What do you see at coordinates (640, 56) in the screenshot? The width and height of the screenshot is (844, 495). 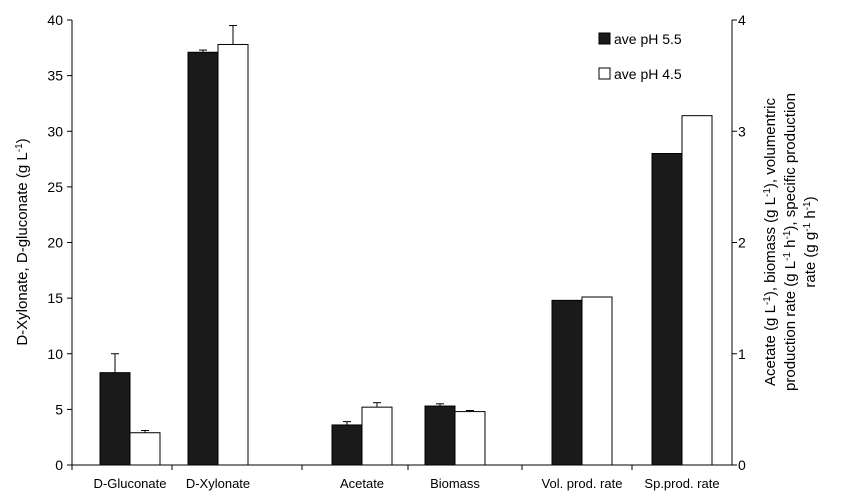 I see `legend: ave pH 5.5 ave pH 4.5` at bounding box center [640, 56].